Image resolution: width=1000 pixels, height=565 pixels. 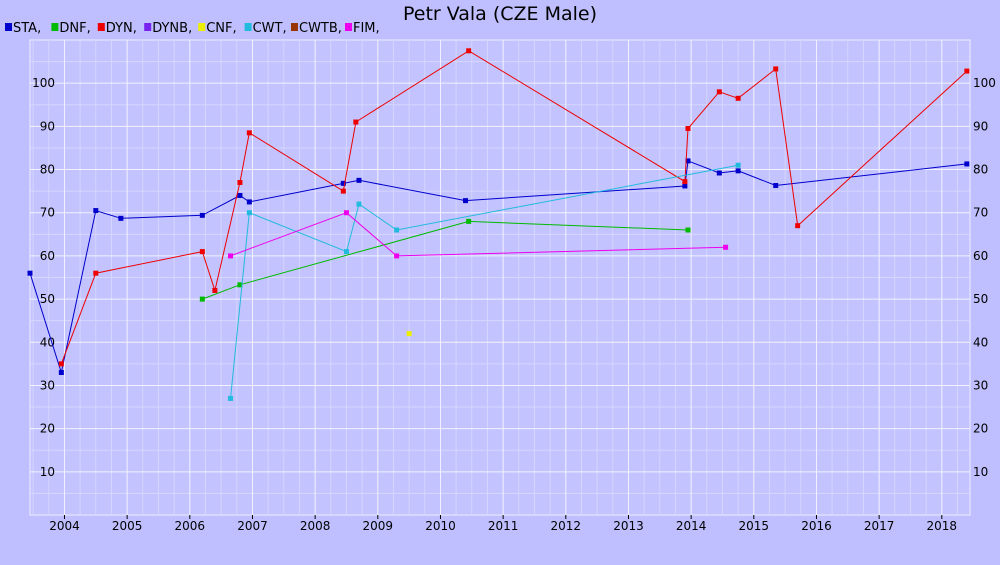 What do you see at coordinates (879, 526) in the screenshot?
I see `x-tick-label: 2017` at bounding box center [879, 526].